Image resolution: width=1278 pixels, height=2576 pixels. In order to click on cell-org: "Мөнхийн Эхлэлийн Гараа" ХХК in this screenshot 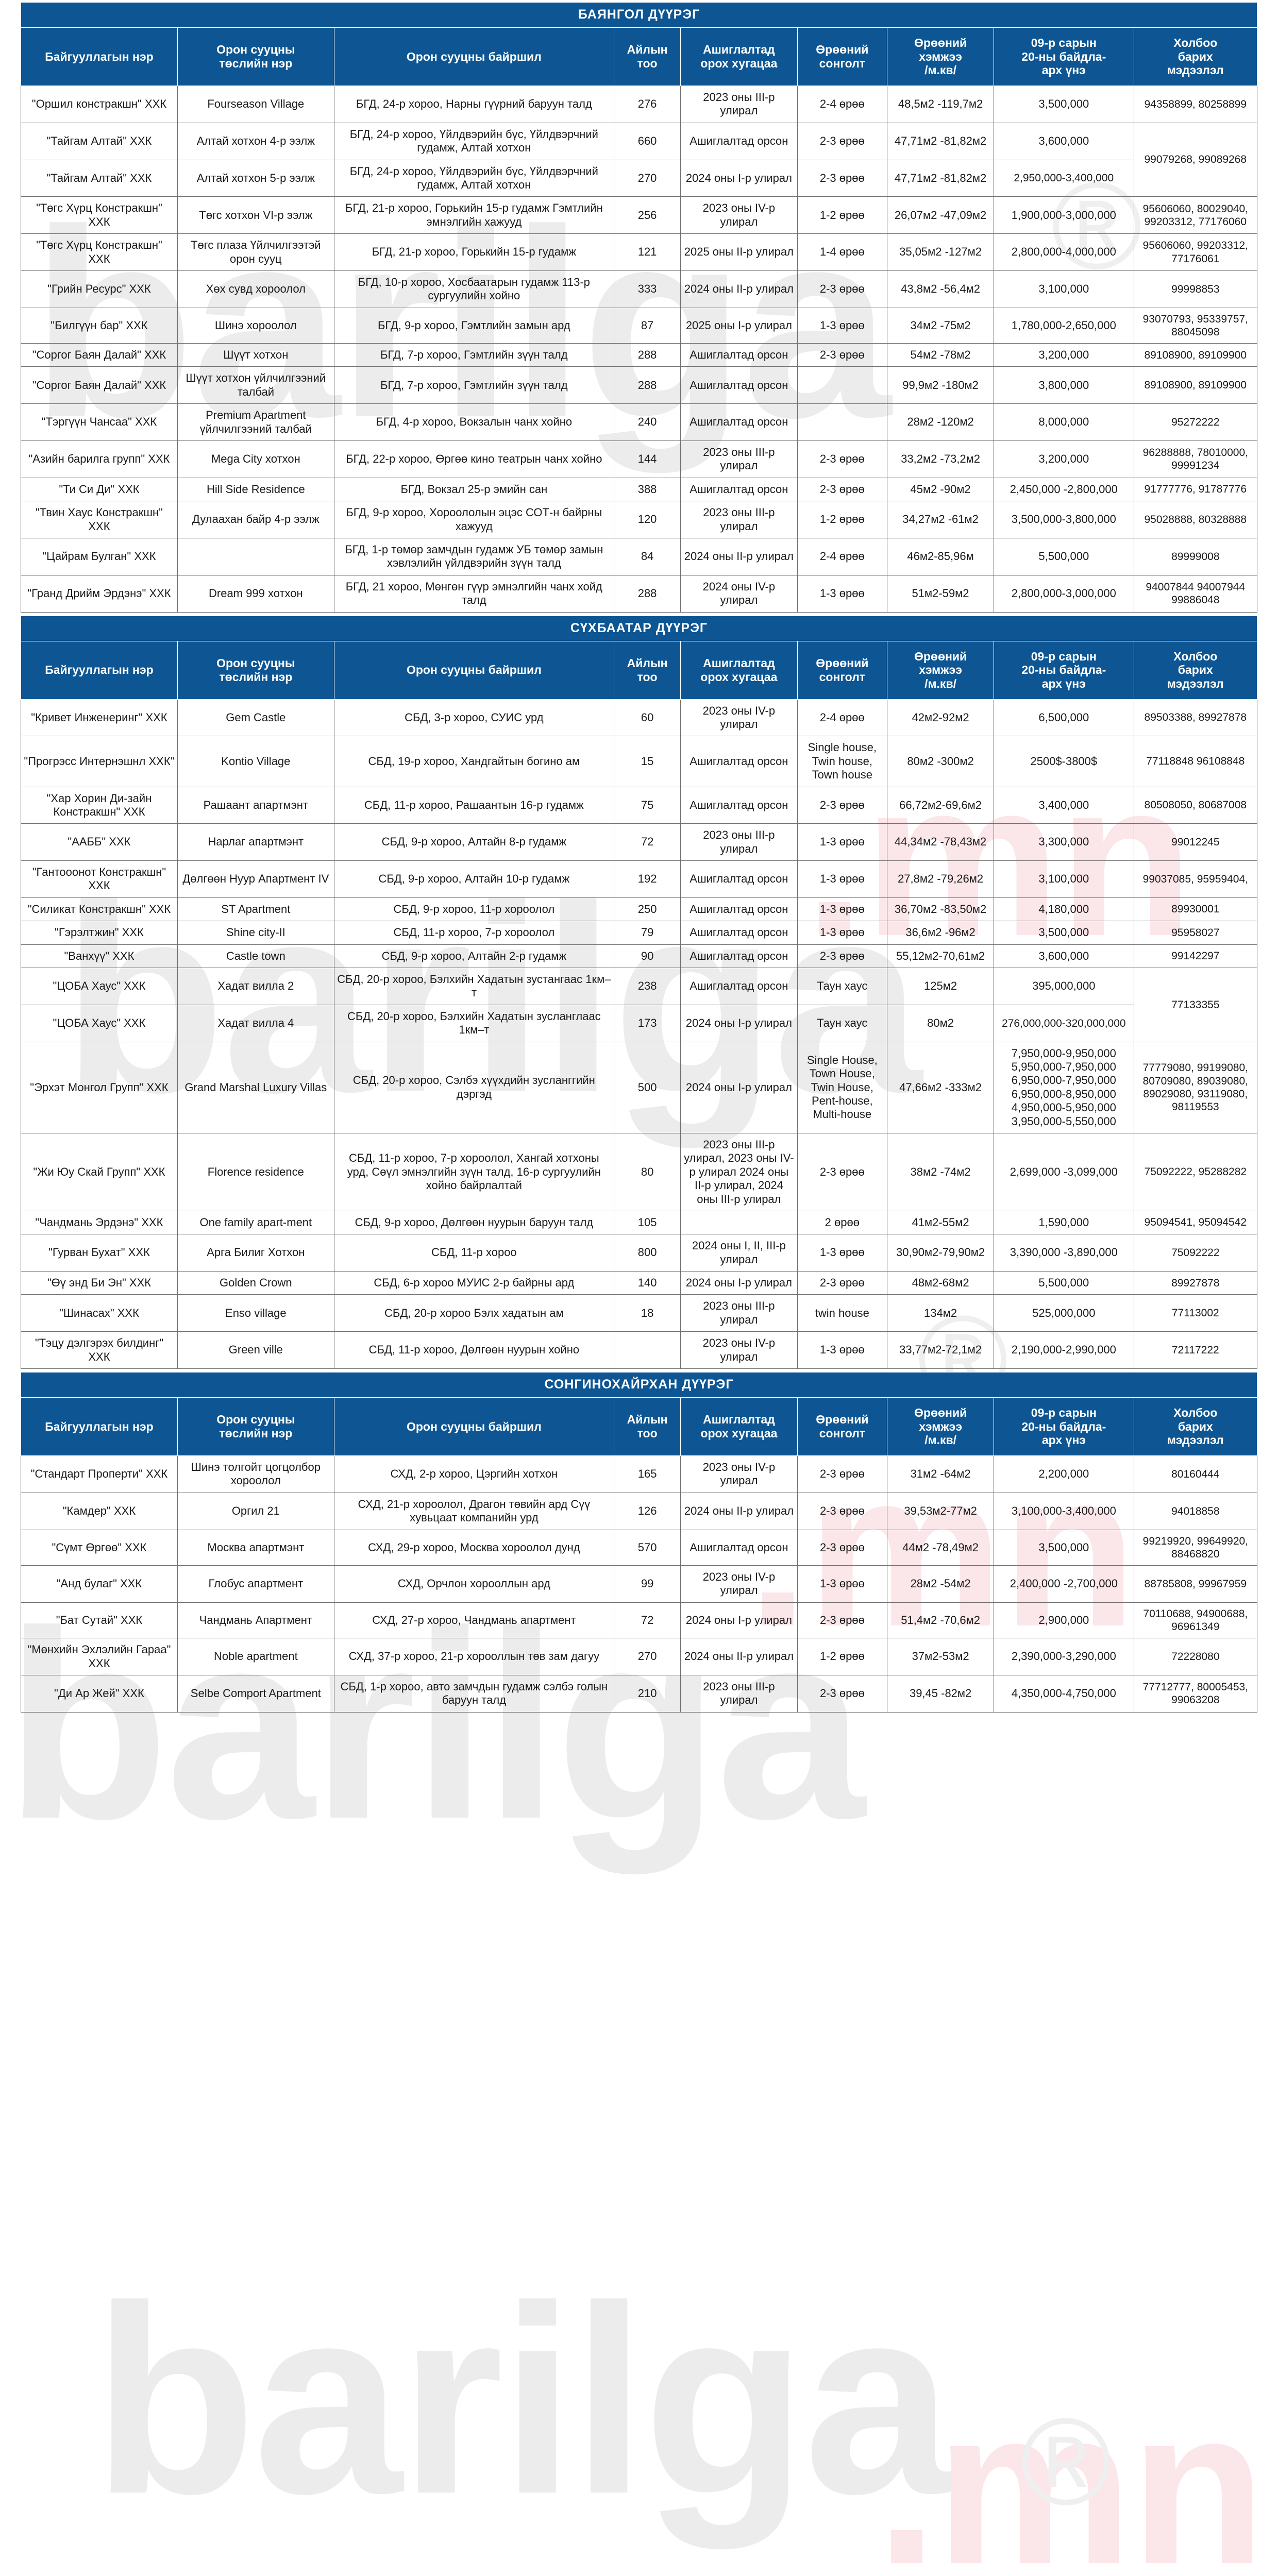, I will do `click(100, 1656)`.